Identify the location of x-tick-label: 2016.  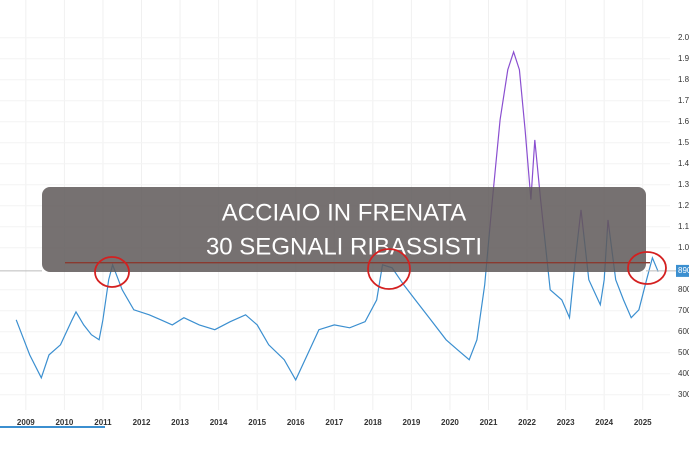
(296, 422).